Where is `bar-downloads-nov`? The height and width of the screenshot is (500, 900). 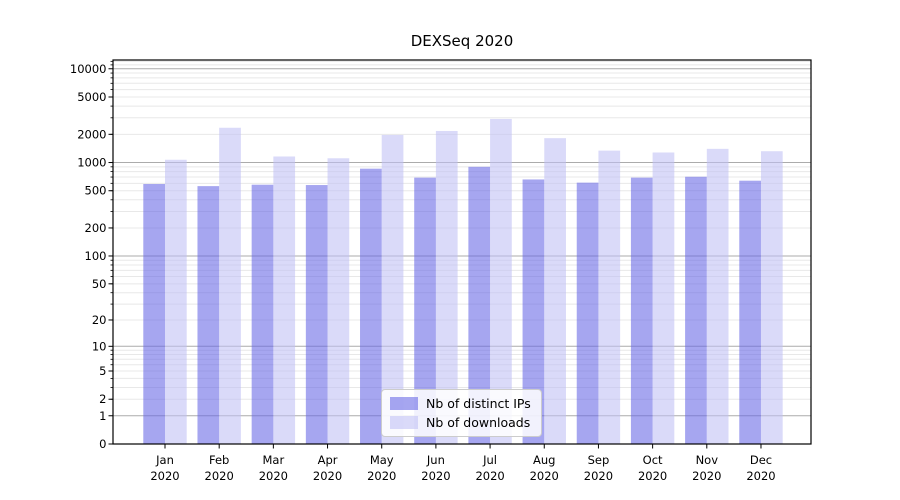 bar-downloads-nov is located at coordinates (717, 296).